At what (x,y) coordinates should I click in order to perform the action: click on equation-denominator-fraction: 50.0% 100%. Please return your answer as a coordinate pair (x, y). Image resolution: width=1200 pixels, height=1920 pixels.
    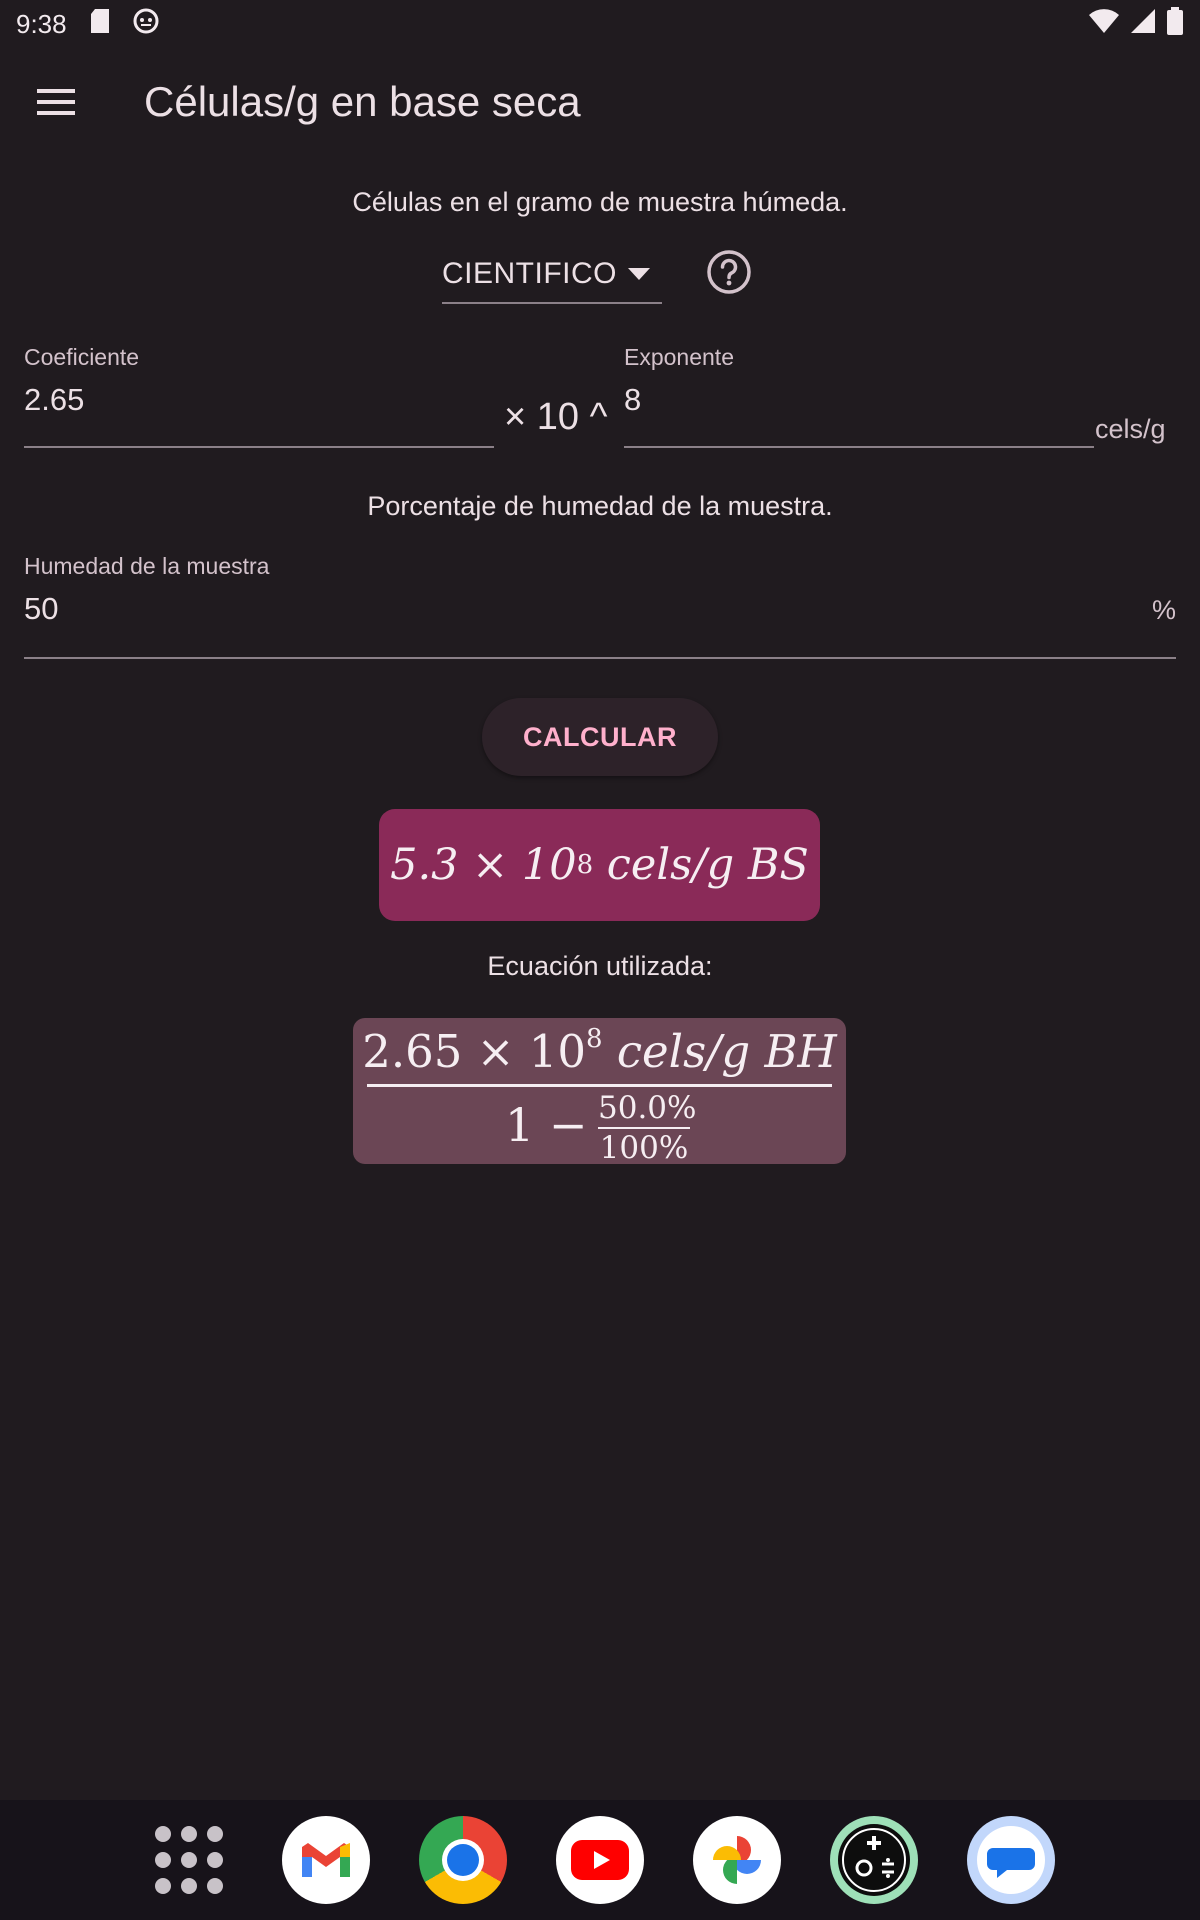
    Looking at the image, I should click on (647, 1128).